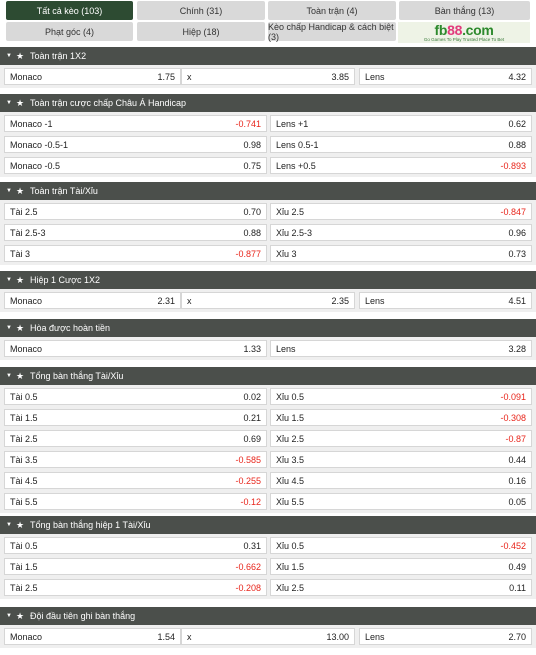 The image size is (536, 655). Describe the element at coordinates (92, 76) in the screenshot. I see `odds-cell: Monaco 1.75` at that location.